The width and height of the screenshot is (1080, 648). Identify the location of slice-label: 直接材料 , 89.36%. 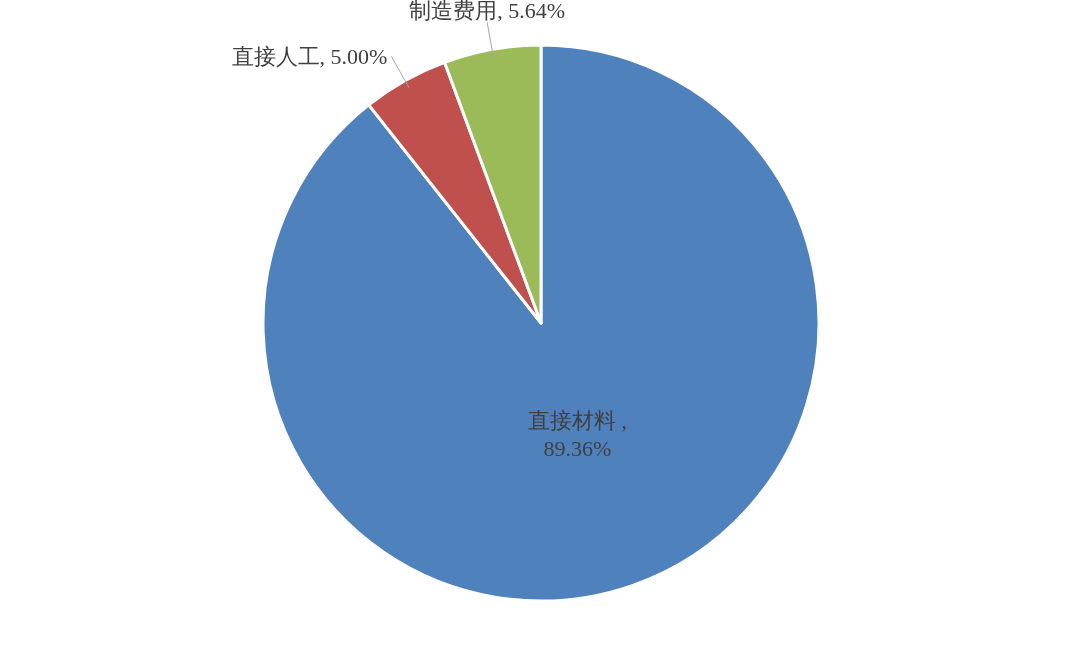
(577, 435).